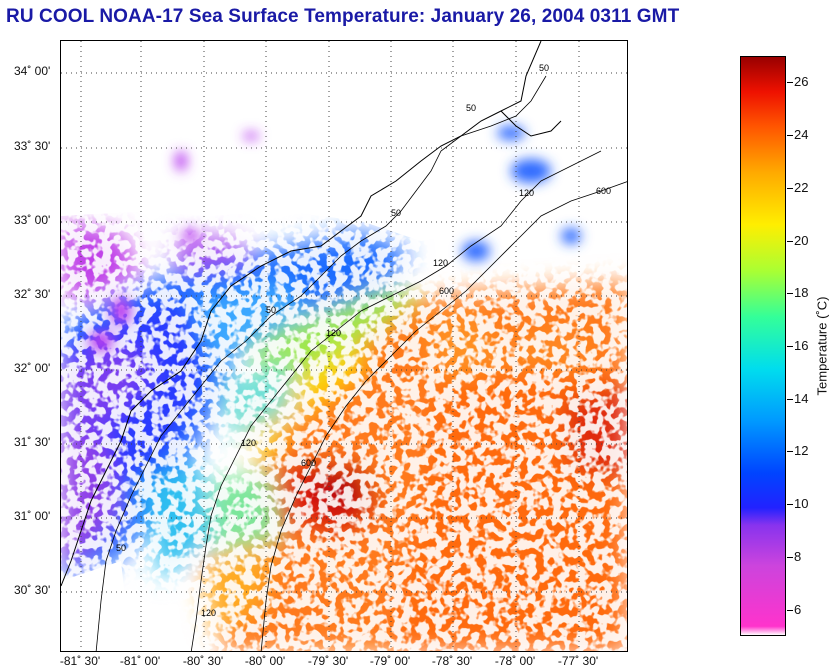 This screenshot has width=832, height=672. I want to click on lat-label: 30˚ 30', so click(32, 590).